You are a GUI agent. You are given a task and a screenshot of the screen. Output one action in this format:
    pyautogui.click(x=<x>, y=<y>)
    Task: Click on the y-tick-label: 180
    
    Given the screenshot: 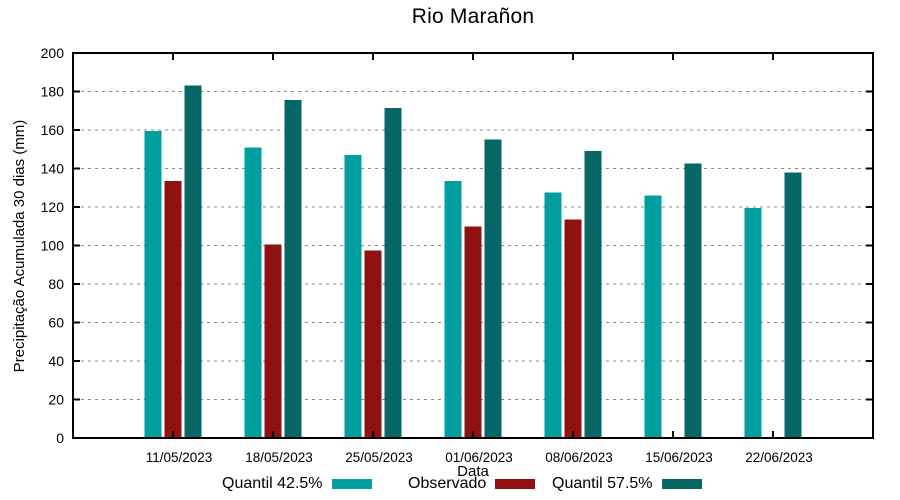 What is the action you would take?
    pyautogui.click(x=53, y=92)
    